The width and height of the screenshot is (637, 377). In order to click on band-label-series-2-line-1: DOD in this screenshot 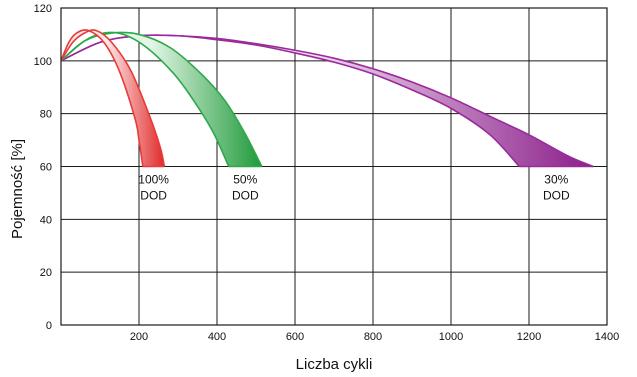, I will do `click(556, 196)`.